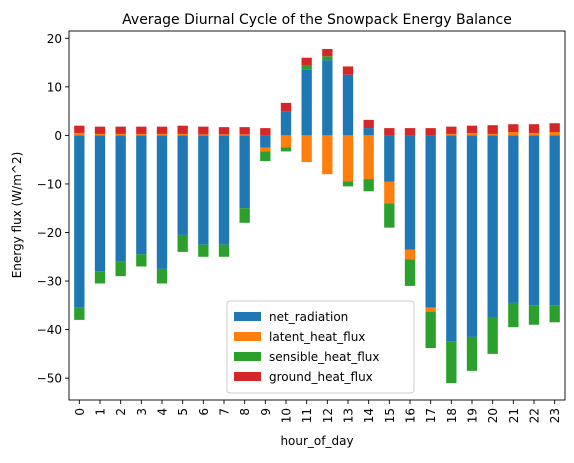 Image resolution: width=574 pixels, height=463 pixels. Describe the element at coordinates (369, 415) in the screenshot. I see `x-tick-label: 14` at that location.